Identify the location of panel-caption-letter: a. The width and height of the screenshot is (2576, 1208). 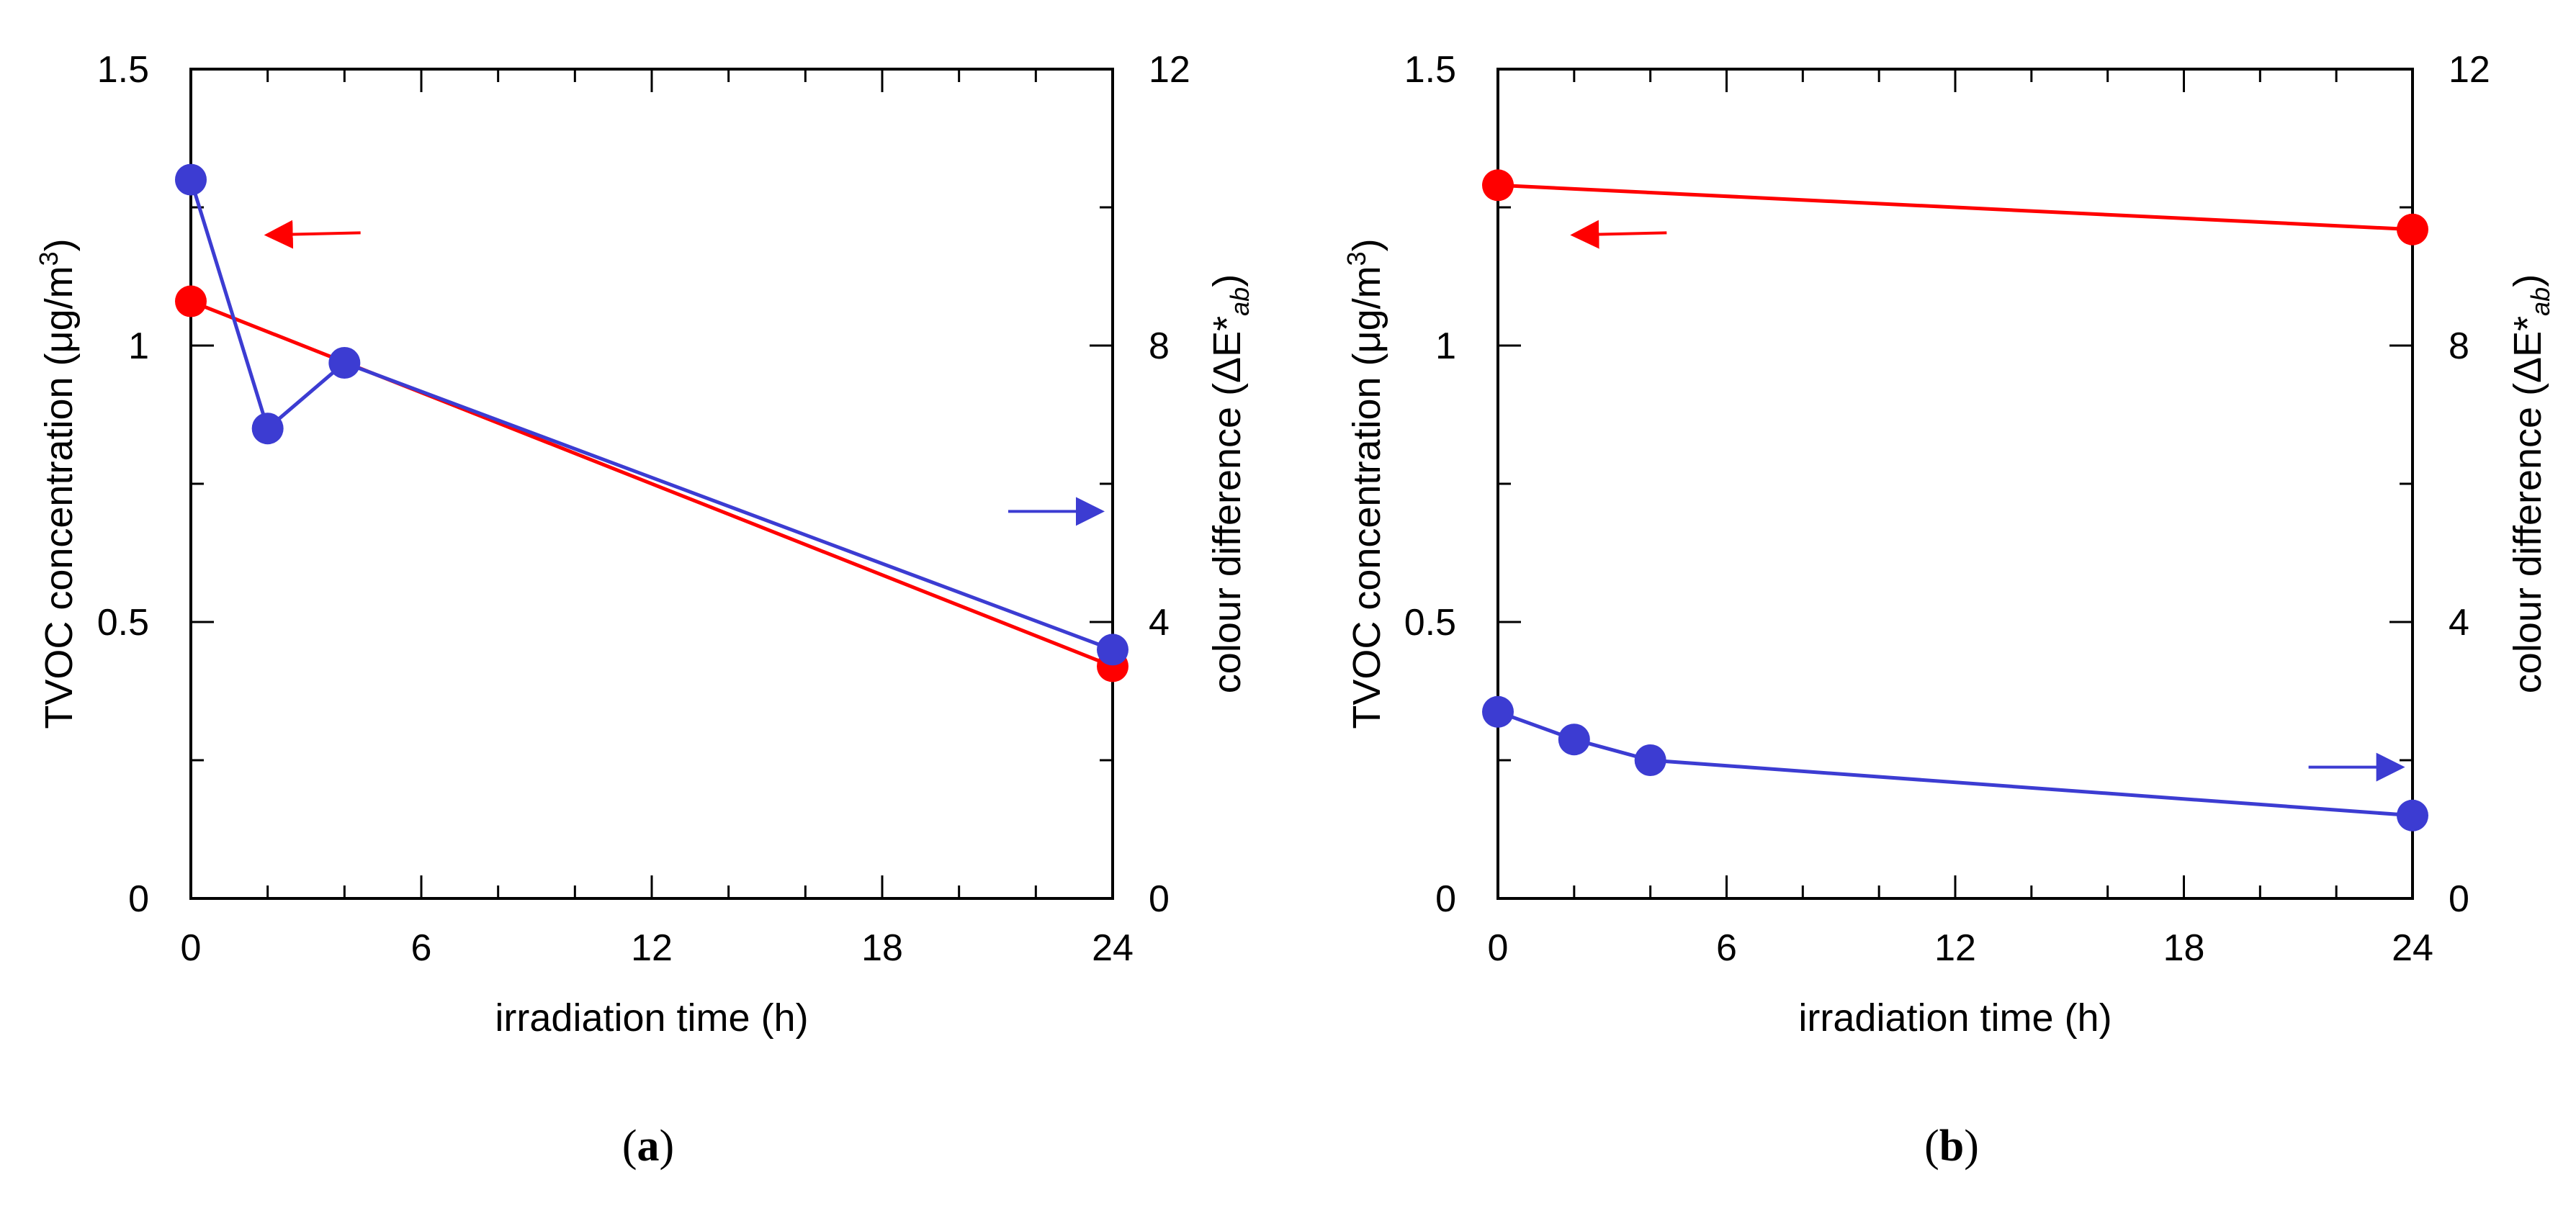
(648, 1146).